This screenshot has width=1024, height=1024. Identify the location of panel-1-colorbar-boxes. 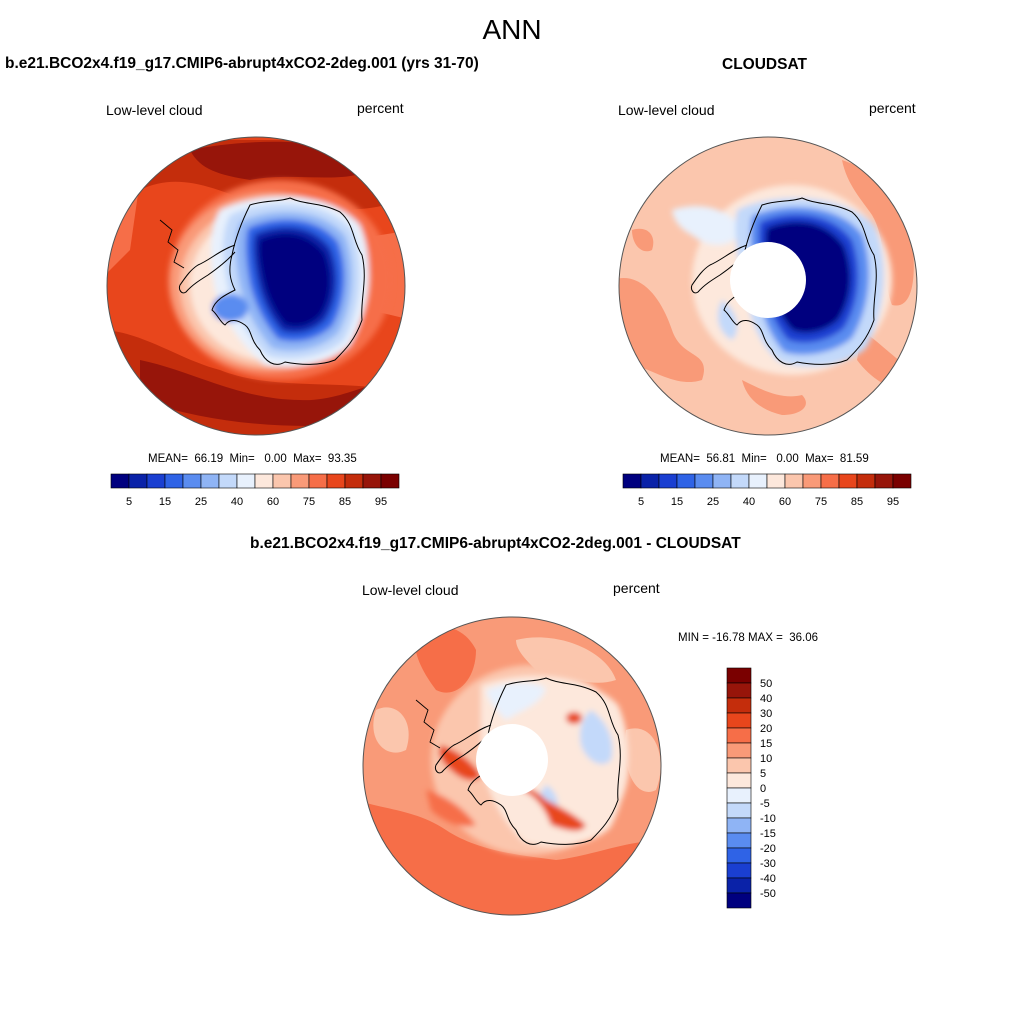
(255, 481).